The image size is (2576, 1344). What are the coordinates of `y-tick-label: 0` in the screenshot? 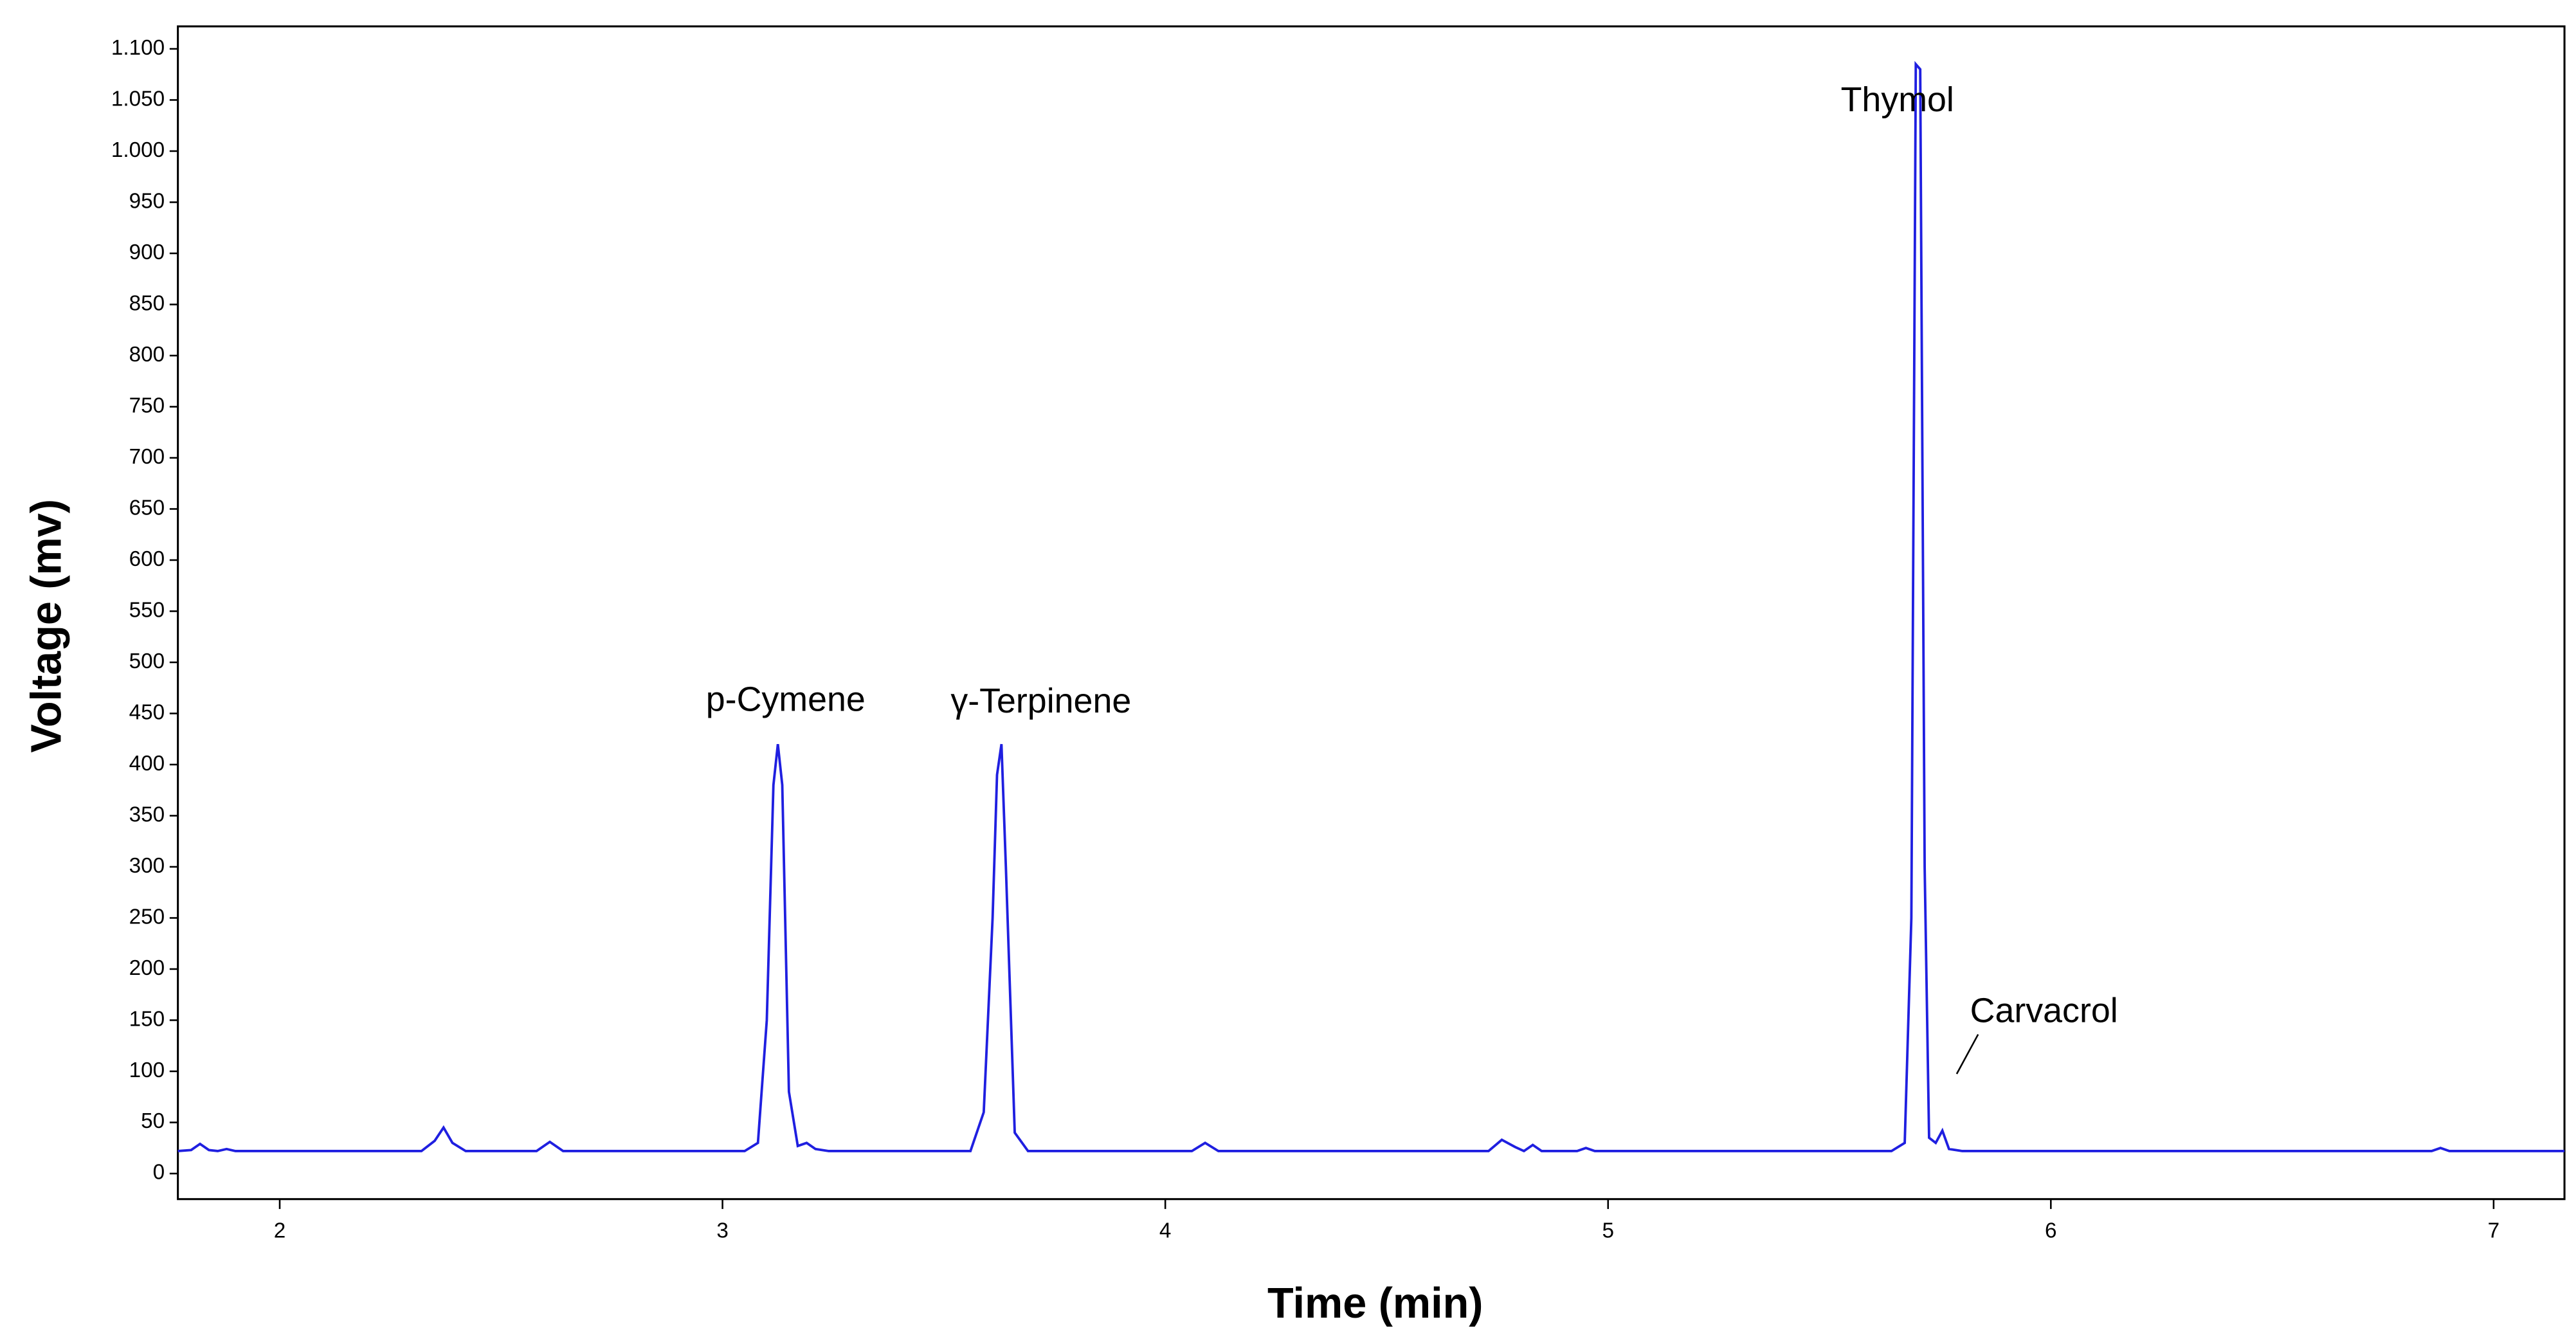 It's located at (159, 1173).